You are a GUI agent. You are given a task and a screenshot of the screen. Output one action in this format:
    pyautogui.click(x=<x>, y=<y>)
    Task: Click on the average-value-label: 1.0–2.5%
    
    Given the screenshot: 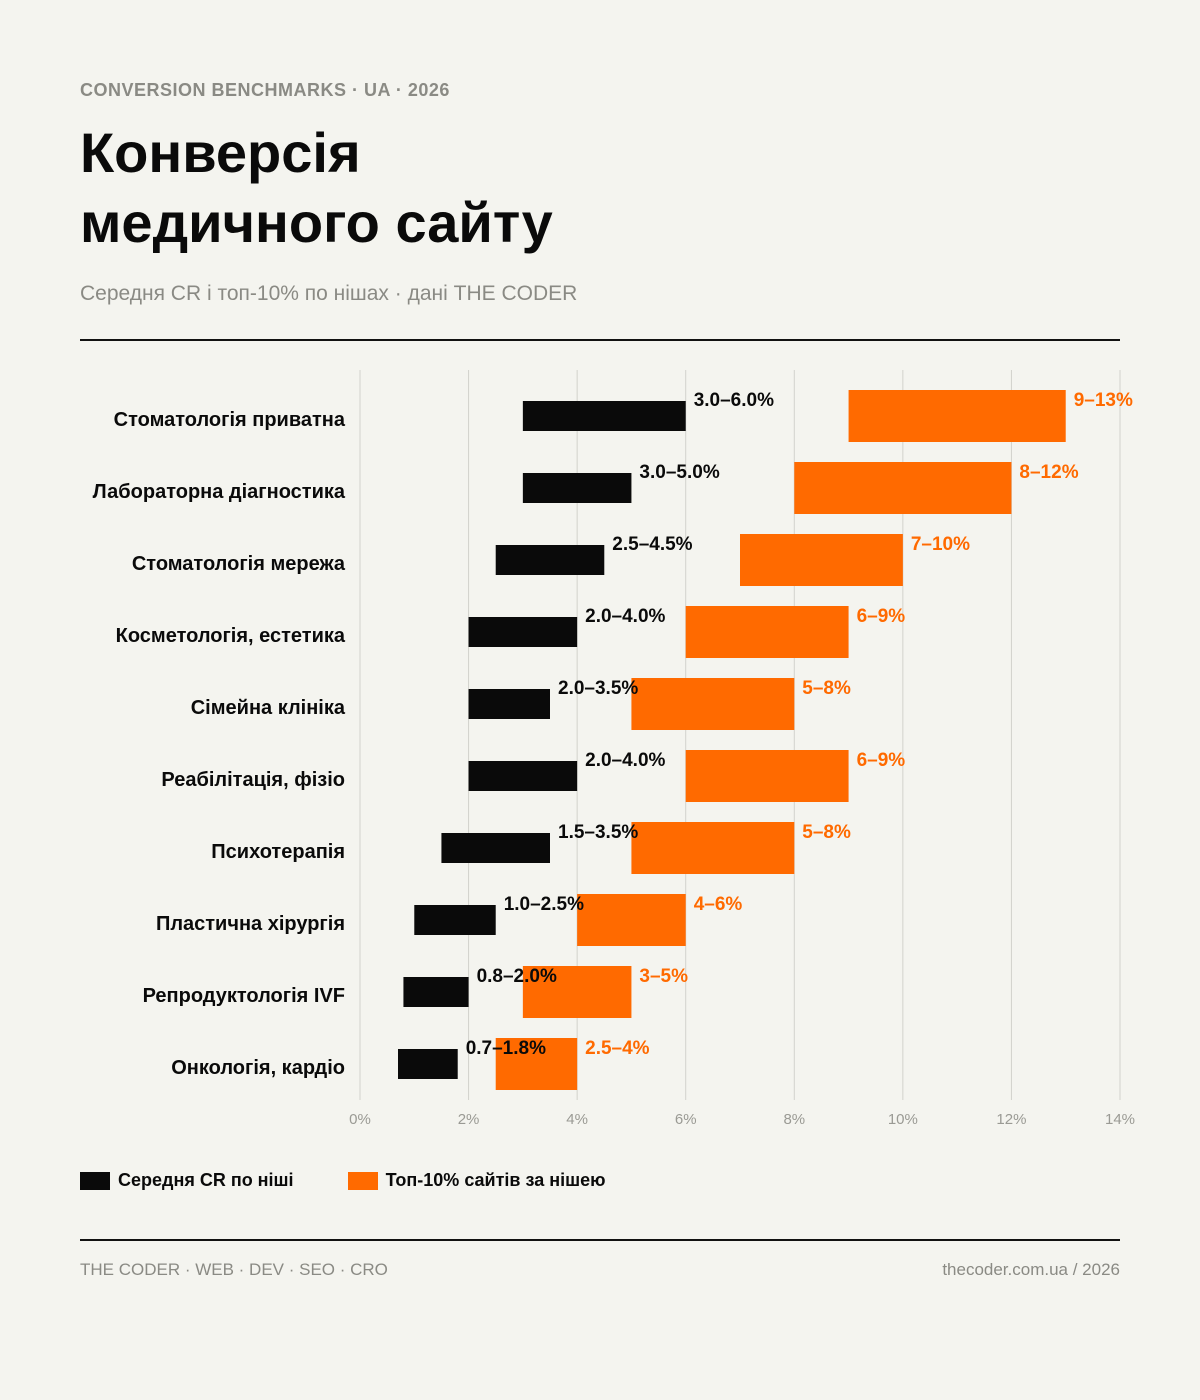 What is the action you would take?
    pyautogui.click(x=544, y=904)
    